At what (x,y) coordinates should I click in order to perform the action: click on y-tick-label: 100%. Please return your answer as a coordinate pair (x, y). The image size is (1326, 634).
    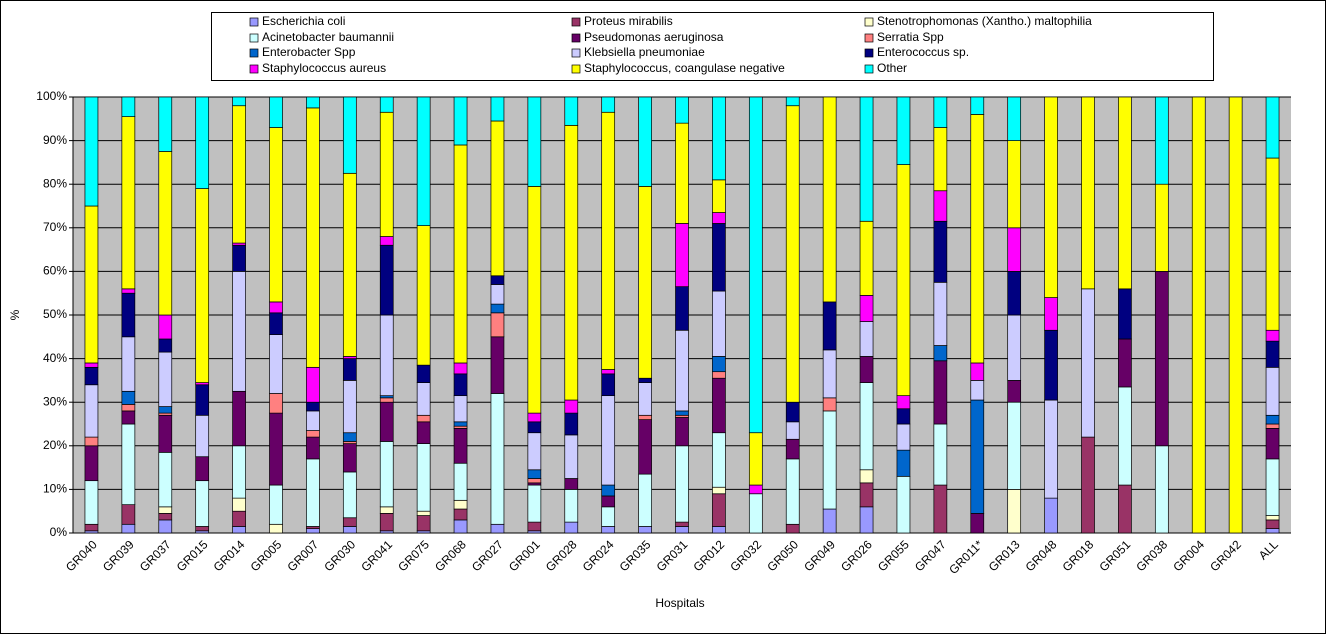
    Looking at the image, I should click on (51, 96).